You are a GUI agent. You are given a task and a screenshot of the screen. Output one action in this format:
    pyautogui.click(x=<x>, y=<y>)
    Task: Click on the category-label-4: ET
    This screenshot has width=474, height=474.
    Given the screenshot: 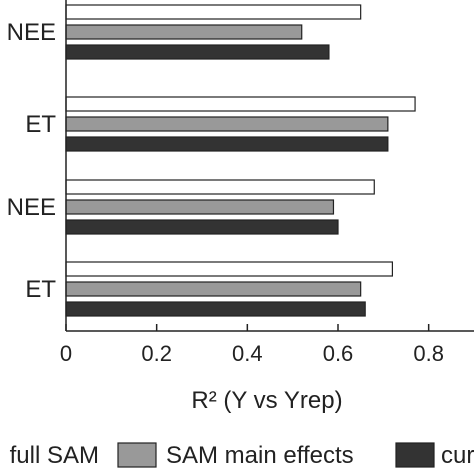 What is the action you would take?
    pyautogui.click(x=40, y=289)
    